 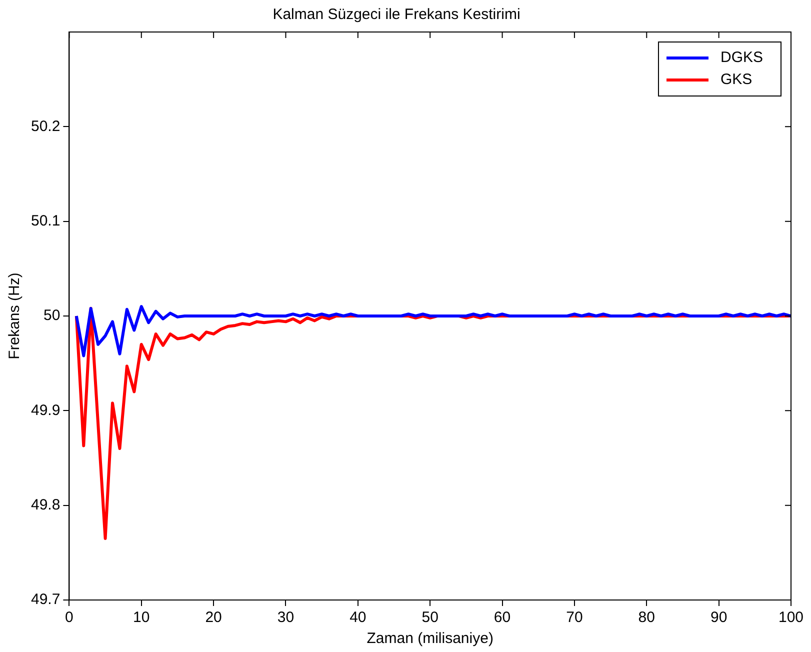 What do you see at coordinates (719, 617) in the screenshot?
I see `x-tick-label: 90` at bounding box center [719, 617].